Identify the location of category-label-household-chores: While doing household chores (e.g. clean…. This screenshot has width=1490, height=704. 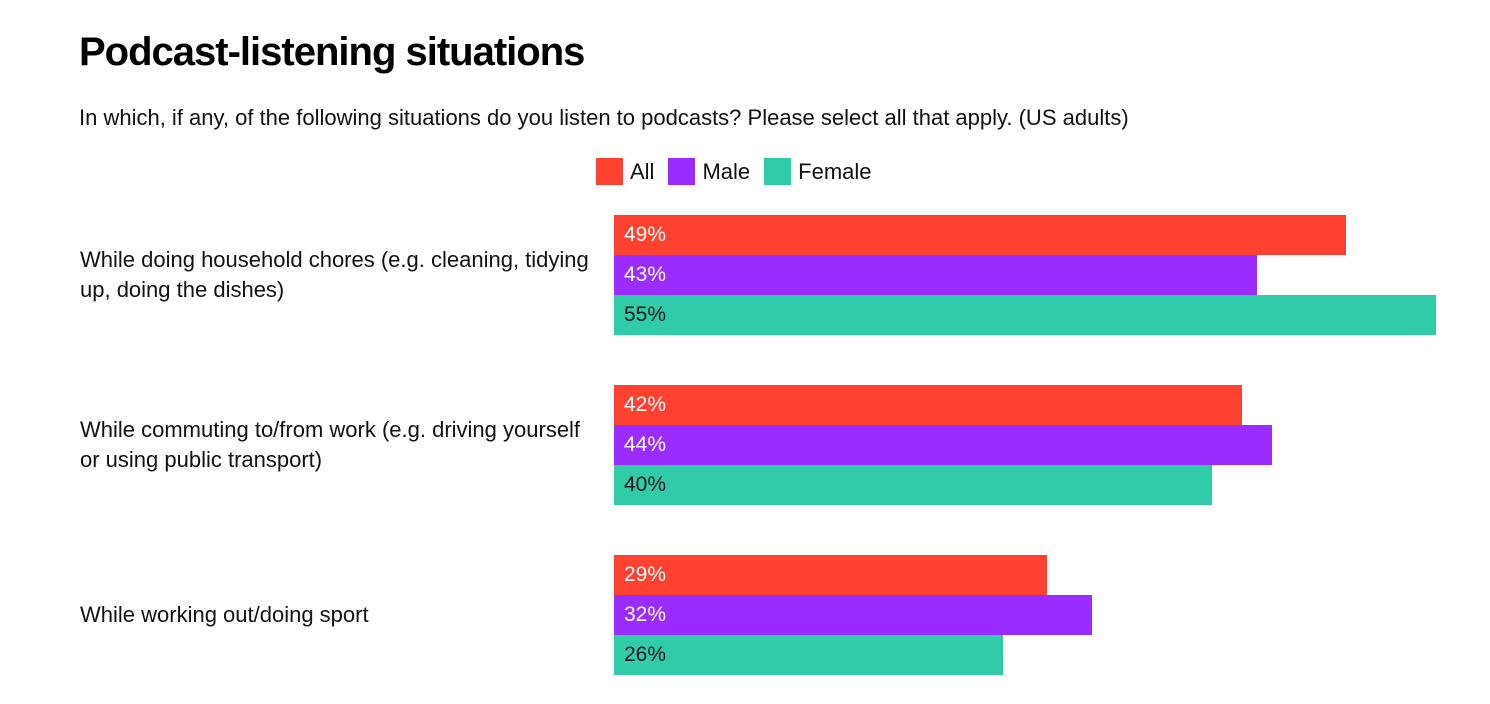
(334, 274).